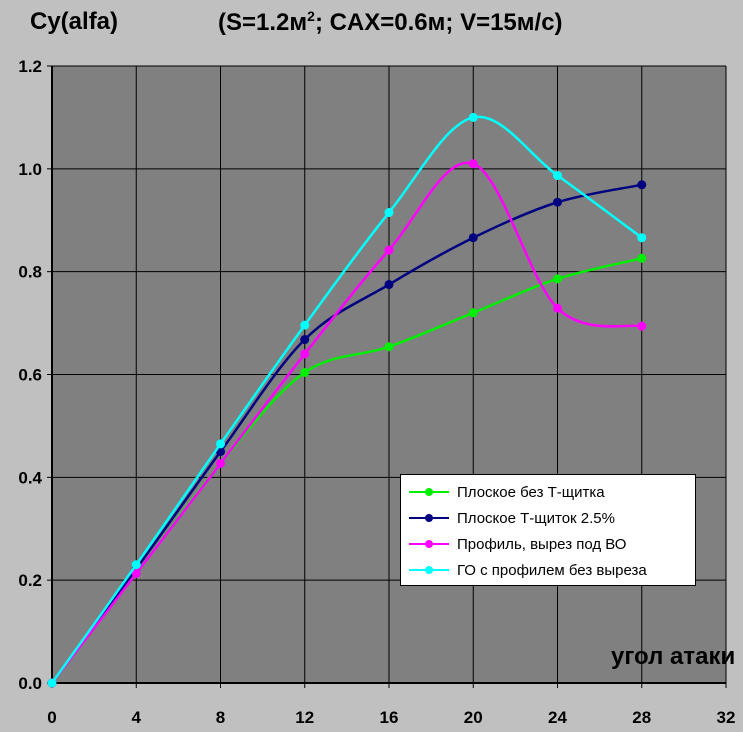 This screenshot has height=732, width=743. I want to click on y-tick-label: 0.6, so click(30, 375).